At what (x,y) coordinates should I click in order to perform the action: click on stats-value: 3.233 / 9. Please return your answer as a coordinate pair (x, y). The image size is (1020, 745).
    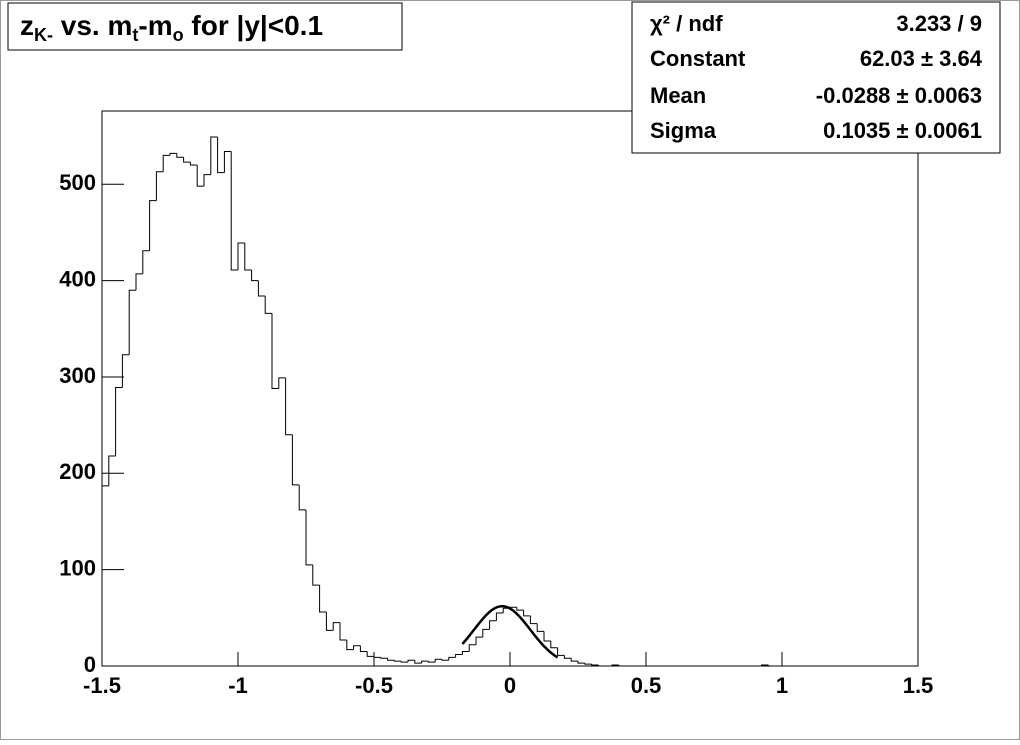
    Looking at the image, I should click on (939, 23).